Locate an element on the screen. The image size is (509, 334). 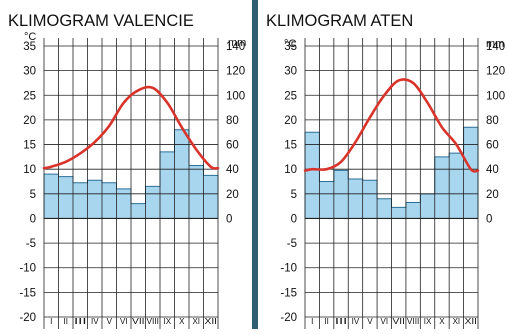
left-tick-label: 0 is located at coordinates (33, 219).